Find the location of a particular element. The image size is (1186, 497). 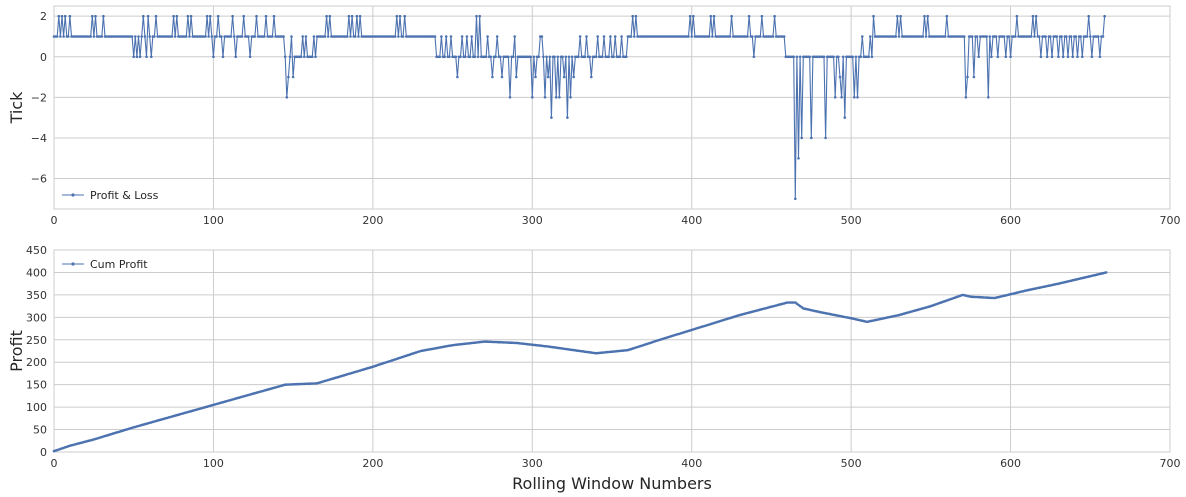

x-axis-title: Rolling Window Numbers is located at coordinates (612, 483).